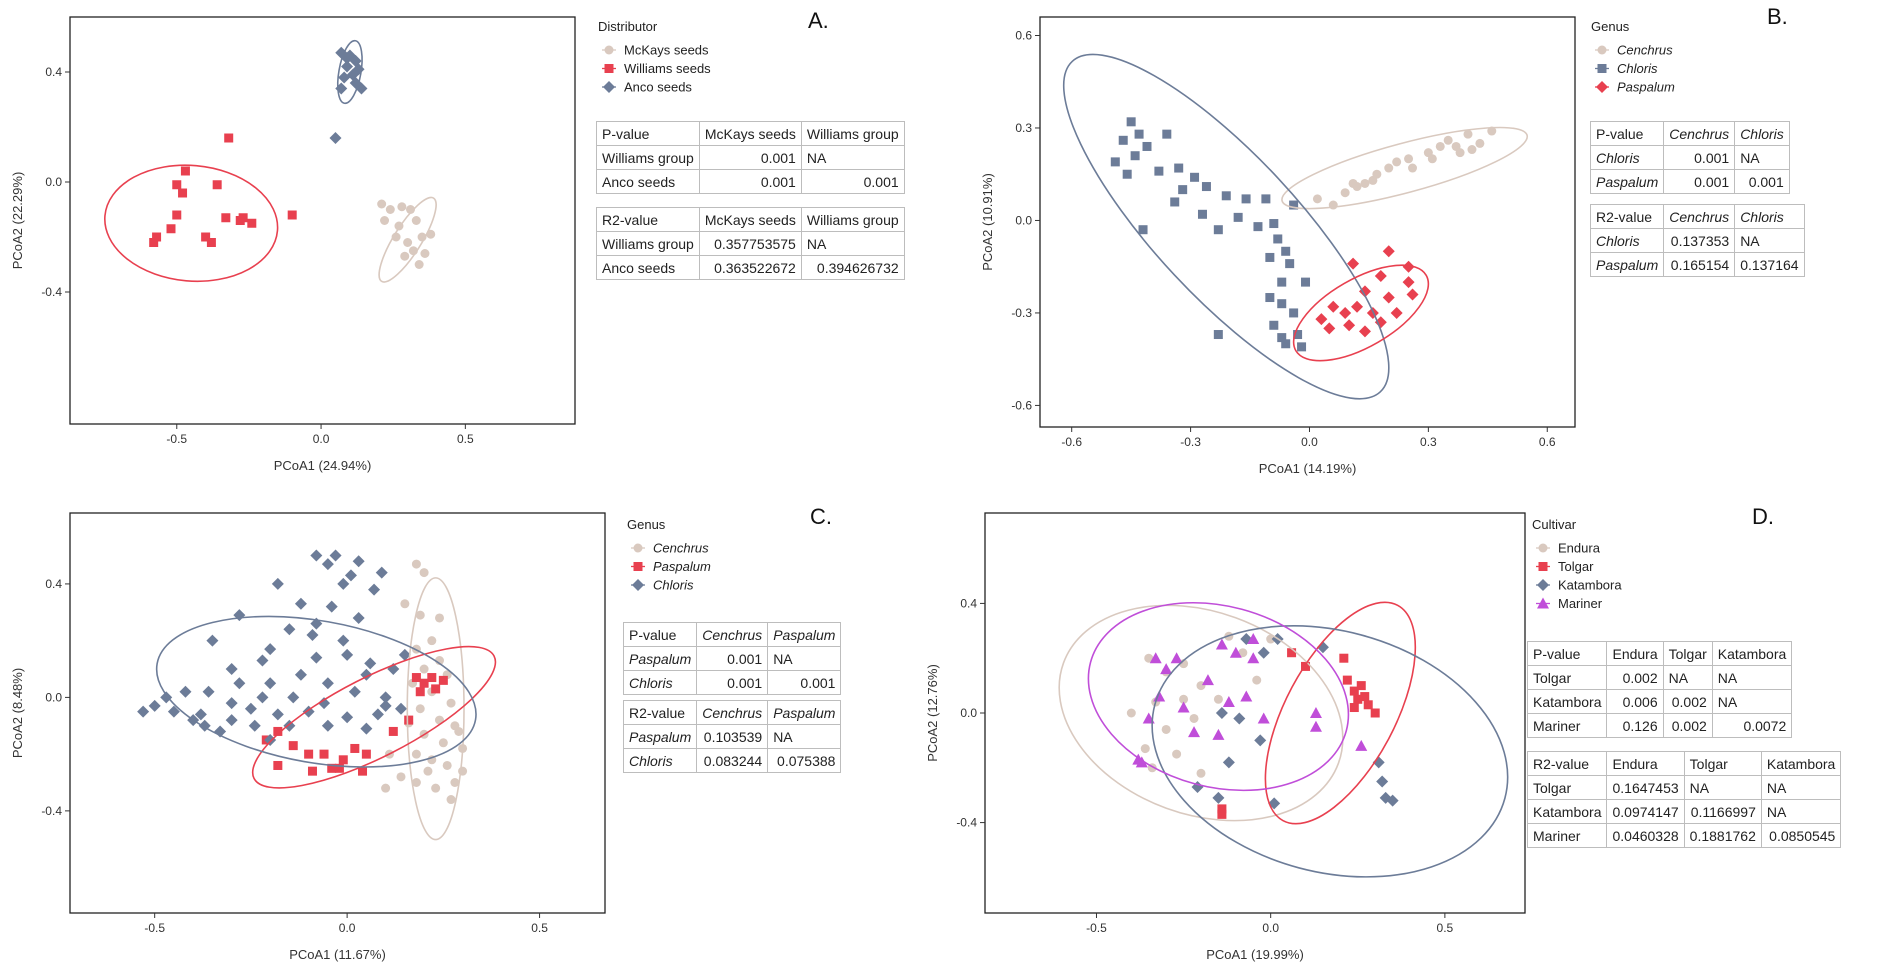 The height and width of the screenshot is (973, 1902). I want to click on table-cell: 0.001, so click(1762, 181).